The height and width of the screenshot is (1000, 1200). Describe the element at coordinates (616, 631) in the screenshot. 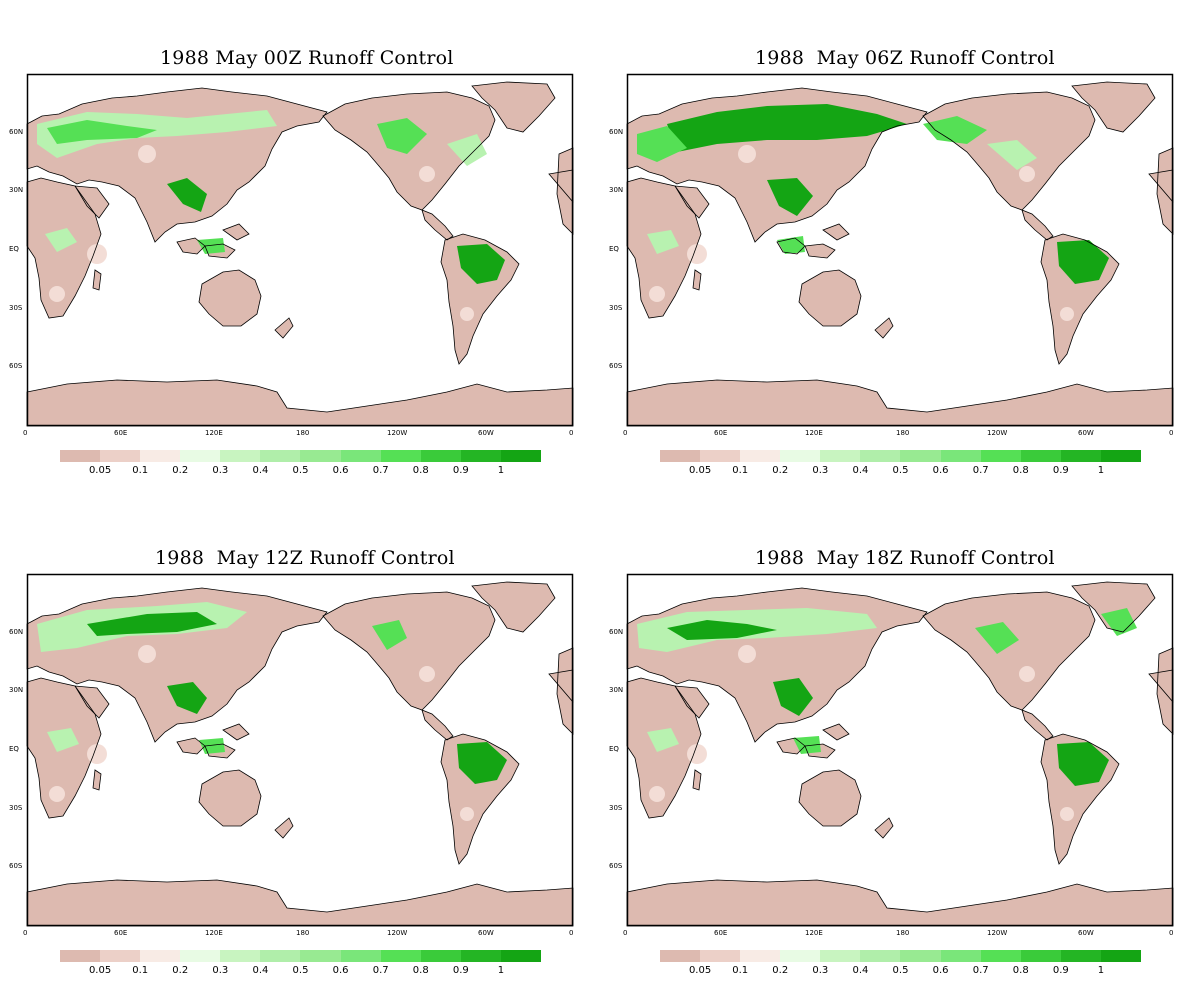

I see `lat-tick-label: 60N` at that location.